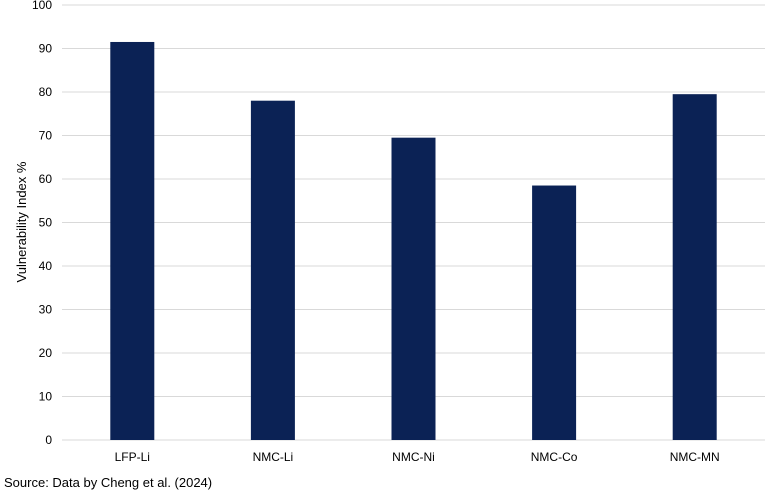 The width and height of the screenshot is (770, 503). I want to click on x-tick-label: LFP-Li, so click(132, 457).